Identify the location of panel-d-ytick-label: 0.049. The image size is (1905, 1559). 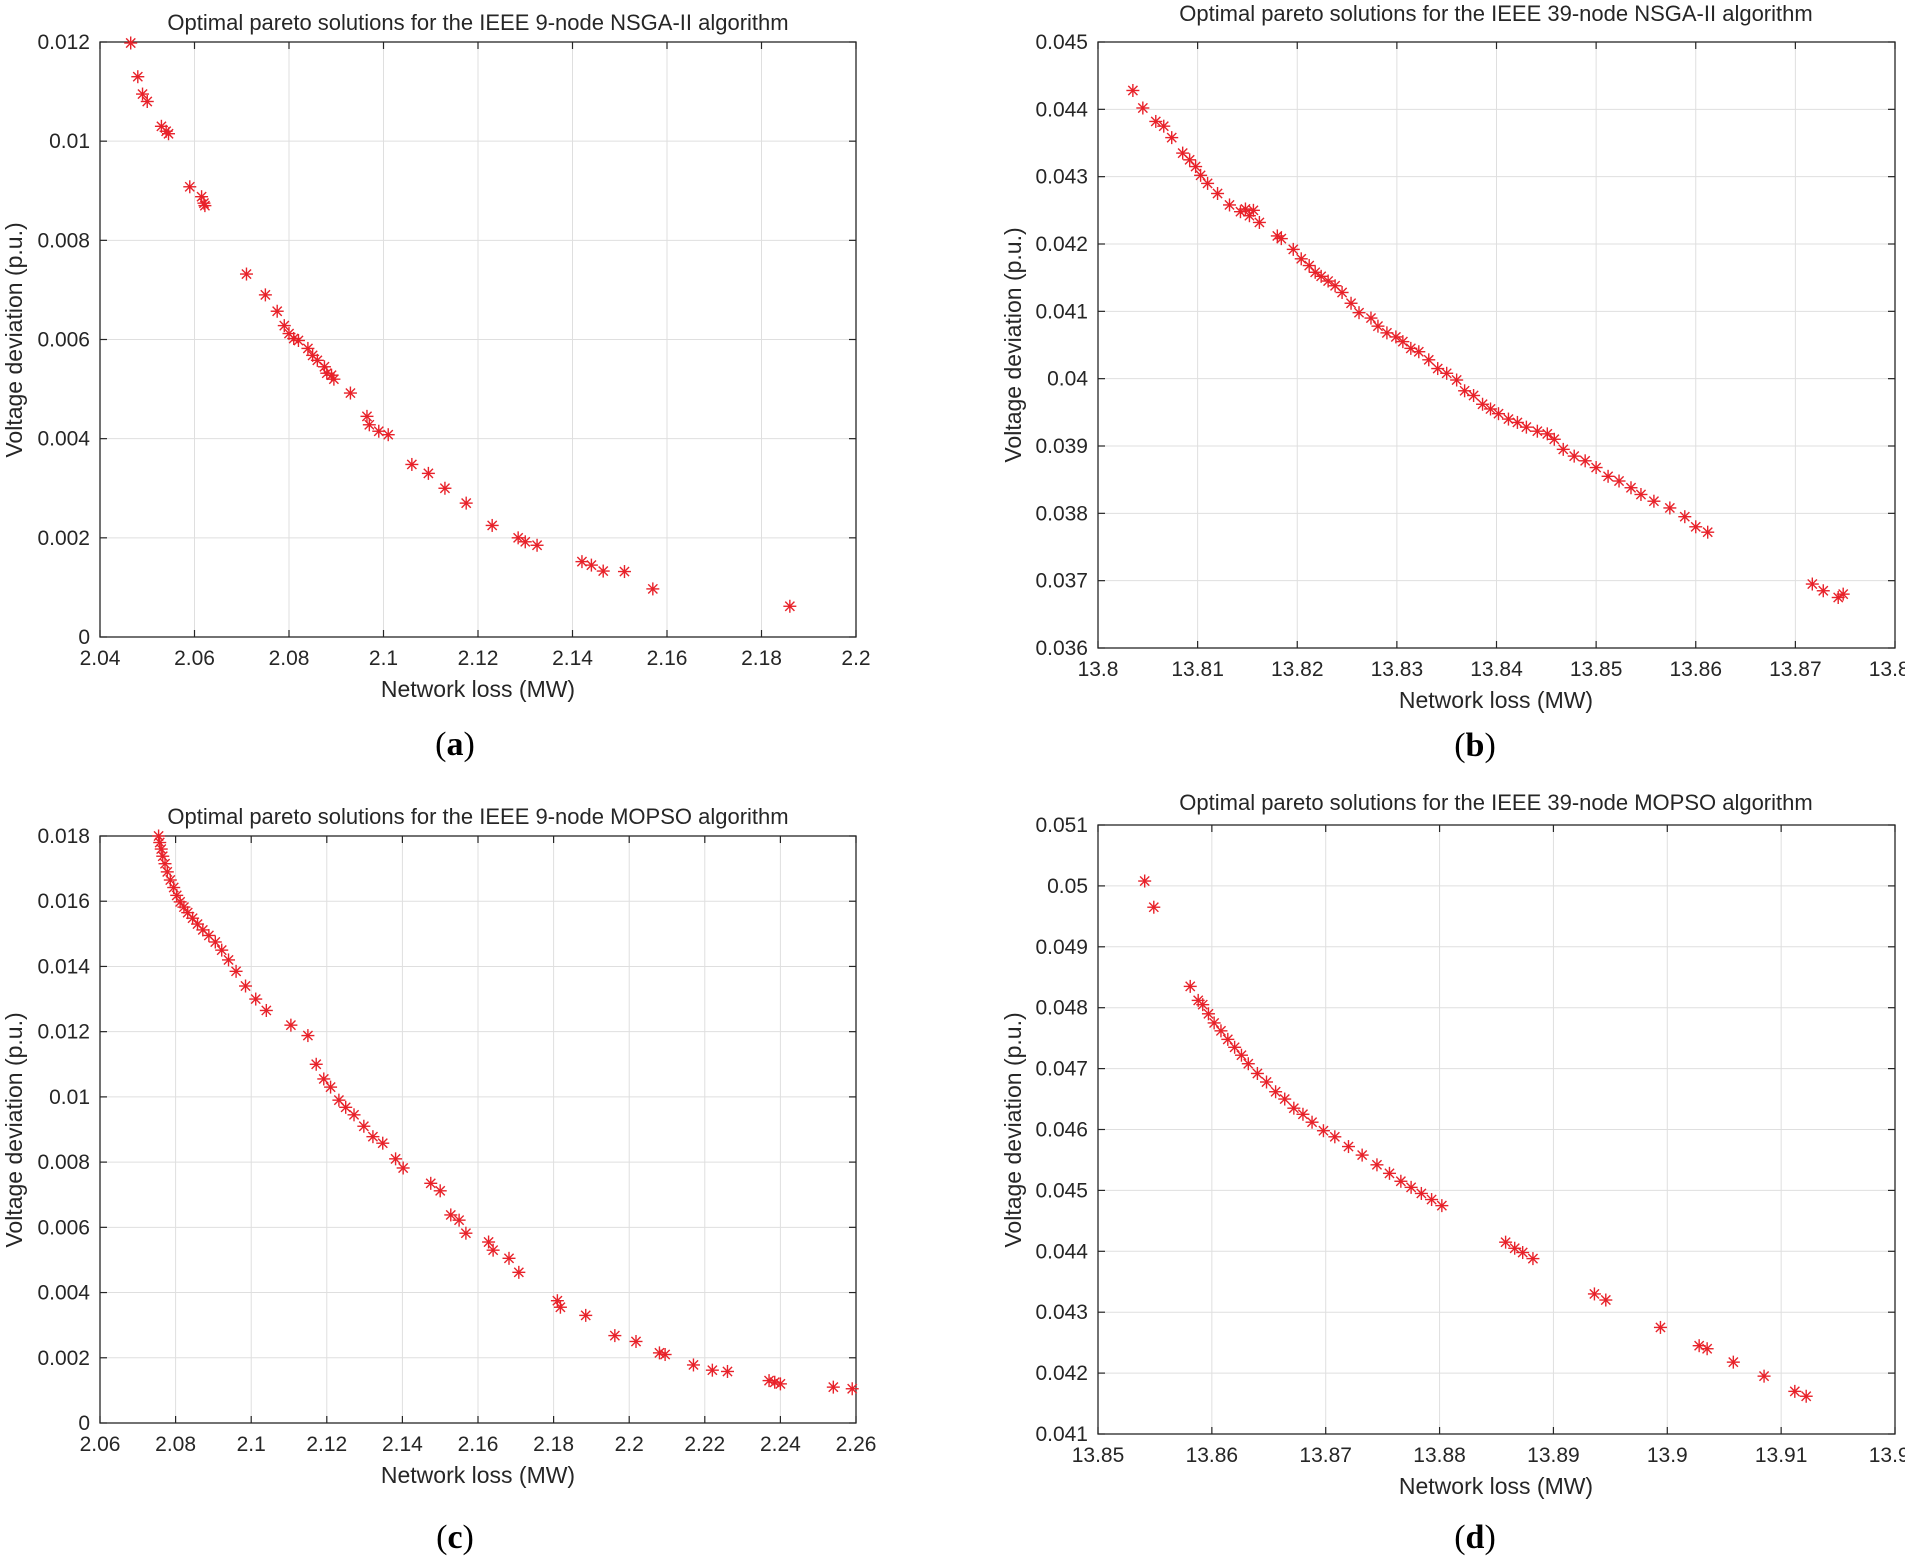
(1061, 947).